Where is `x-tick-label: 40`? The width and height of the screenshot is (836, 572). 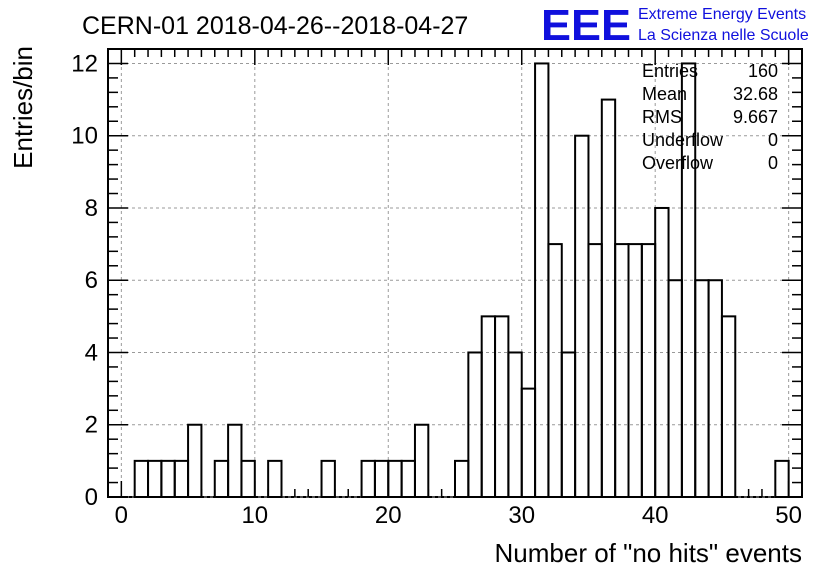 x-tick-label: 40 is located at coordinates (655, 515).